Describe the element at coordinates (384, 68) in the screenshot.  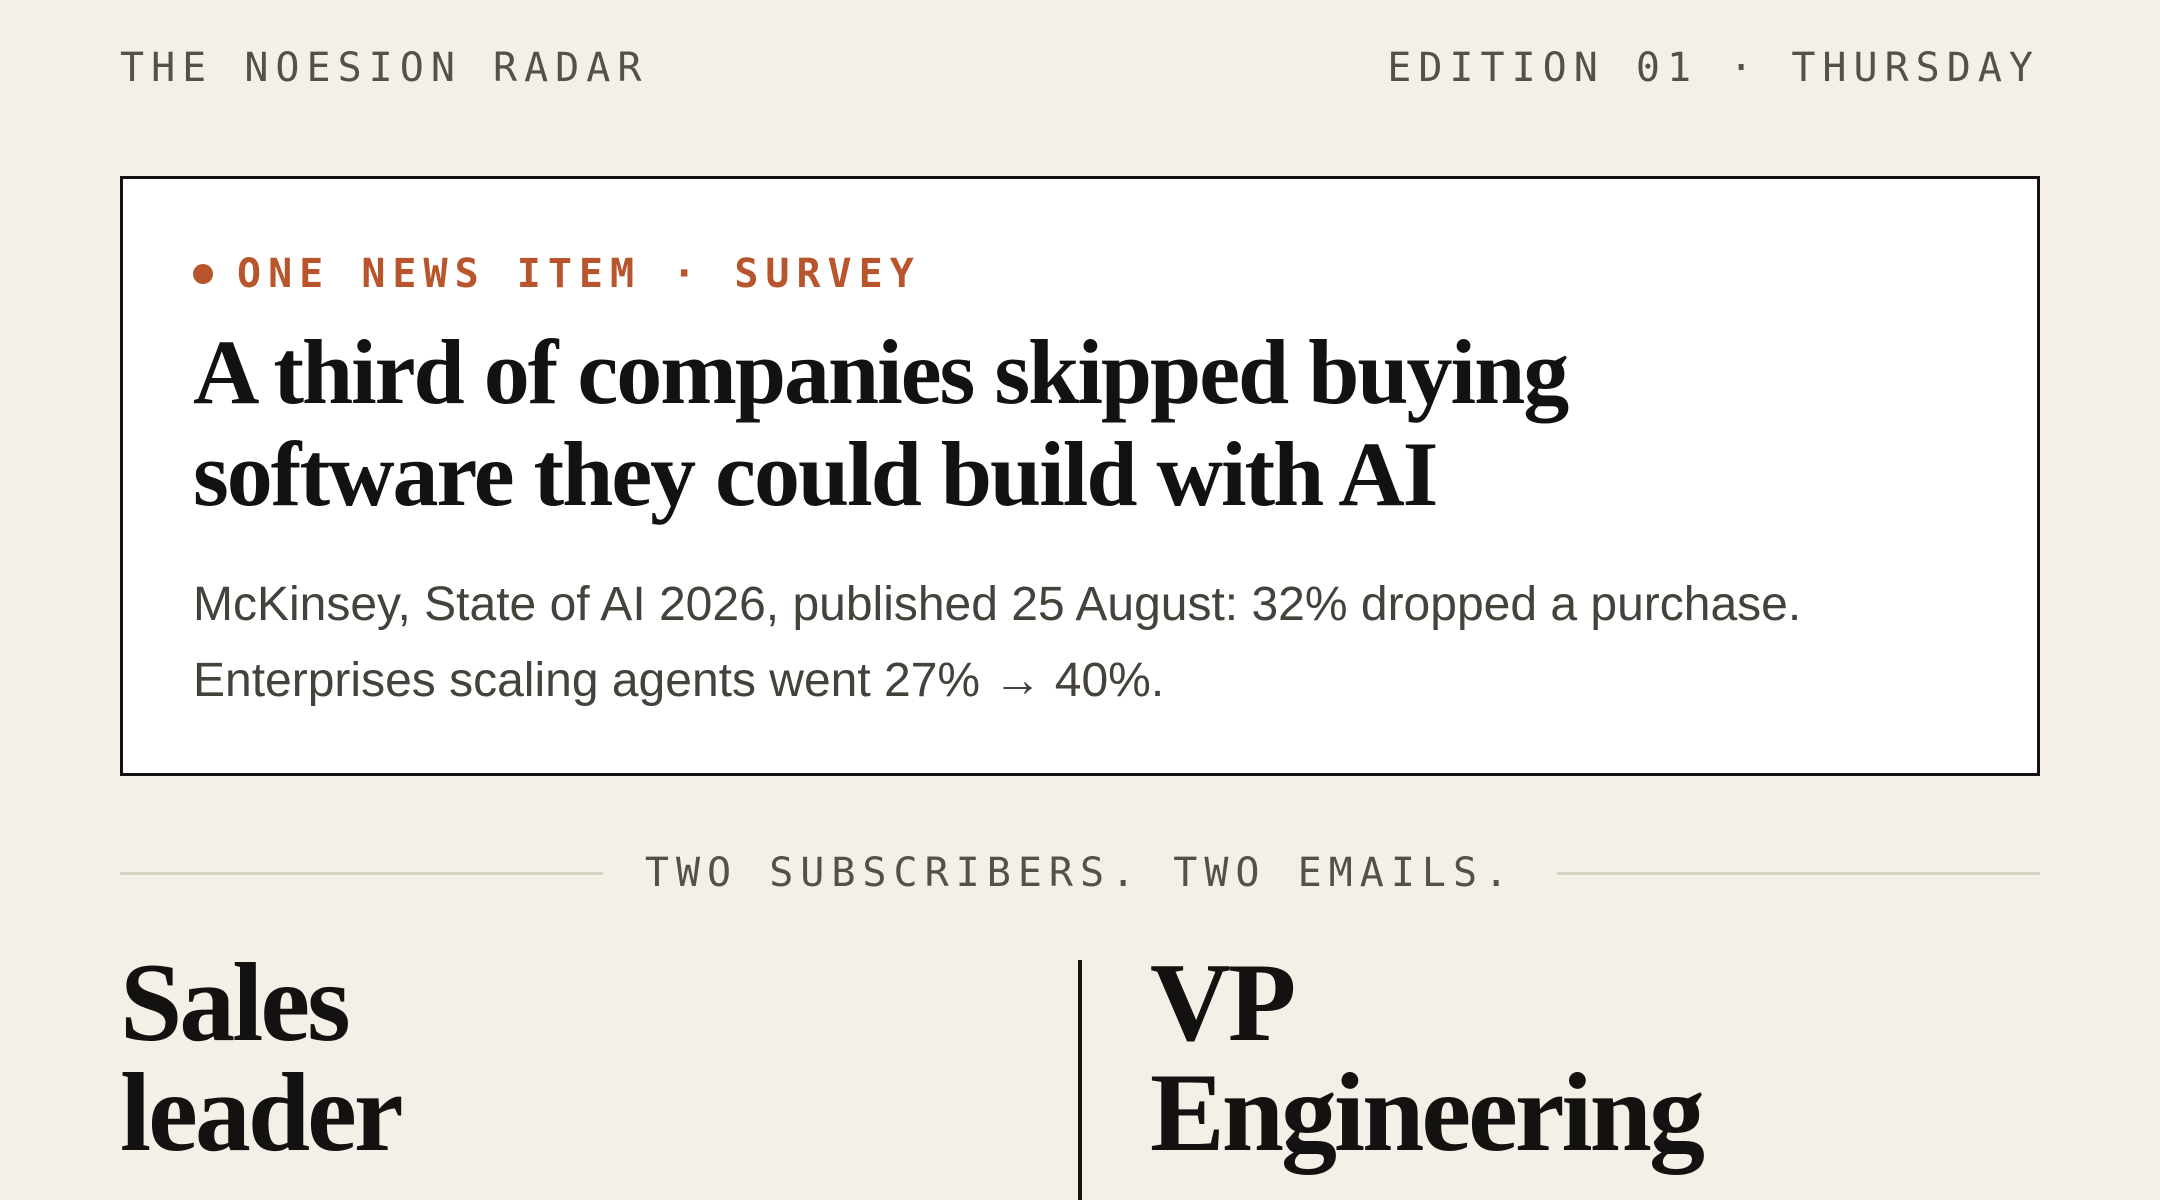
I see `publication-name: THE NOESION RADAR` at that location.